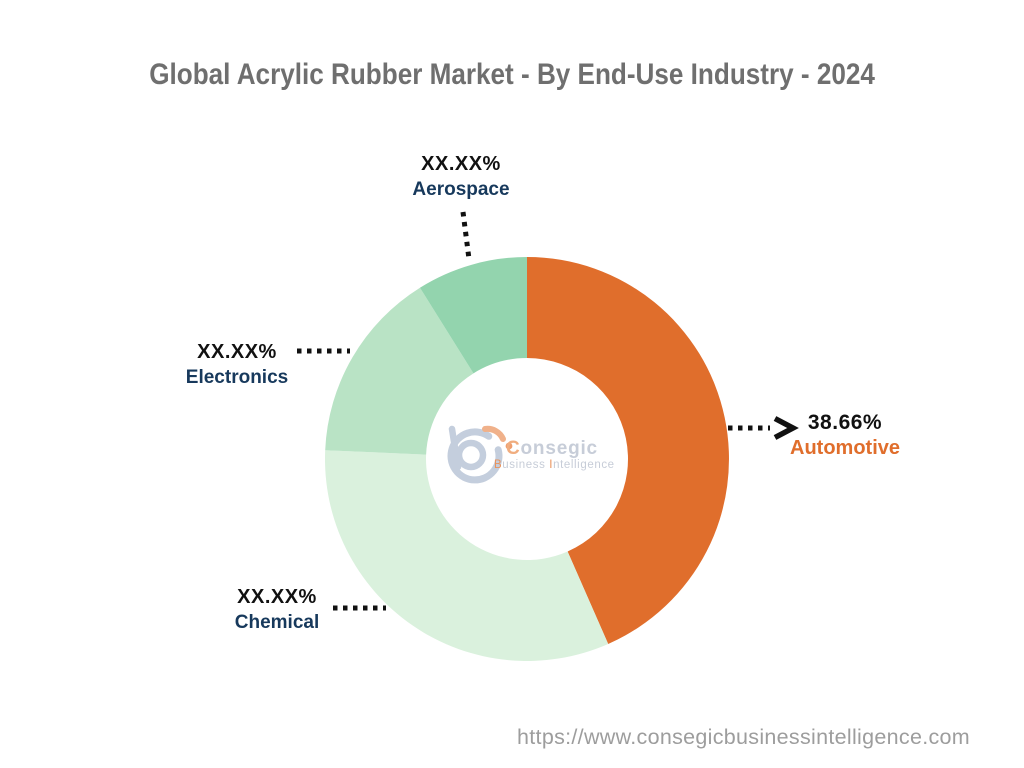 This screenshot has height=768, width=1024. Describe the element at coordinates (494, 433) in the screenshot. I see `logo-orange-arc-icon` at that location.